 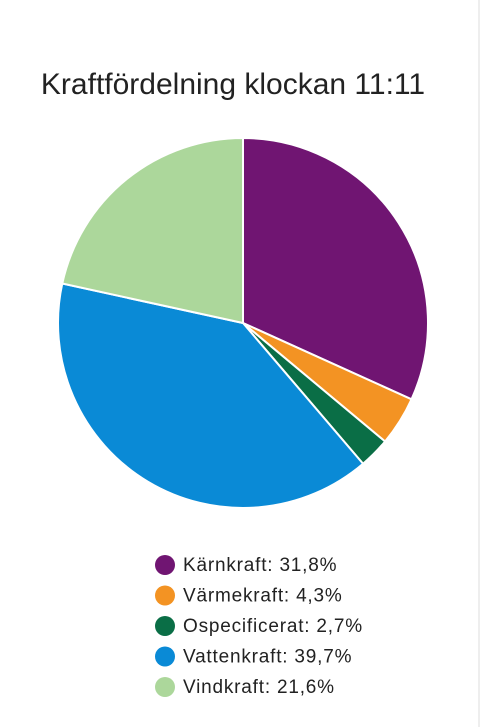 What do you see at coordinates (267, 657) in the screenshot?
I see `legend-label: Vattenkraft: 39,7%` at bounding box center [267, 657].